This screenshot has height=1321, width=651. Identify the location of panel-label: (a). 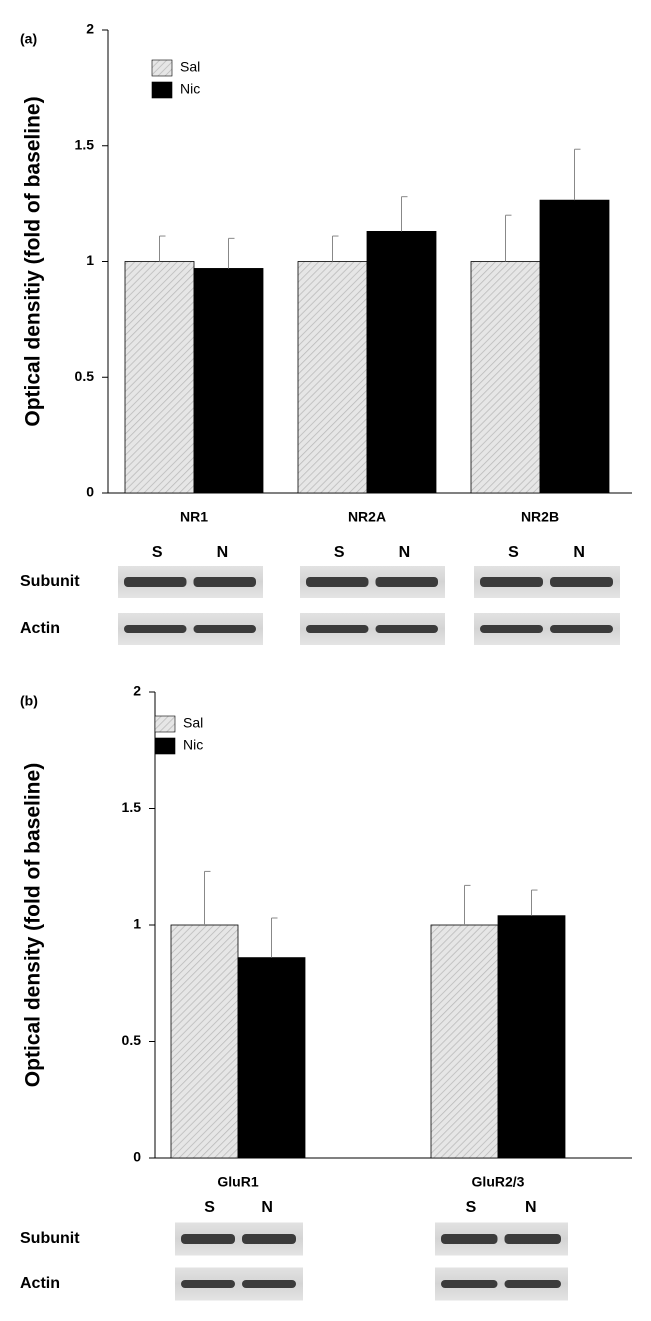
(28, 39).